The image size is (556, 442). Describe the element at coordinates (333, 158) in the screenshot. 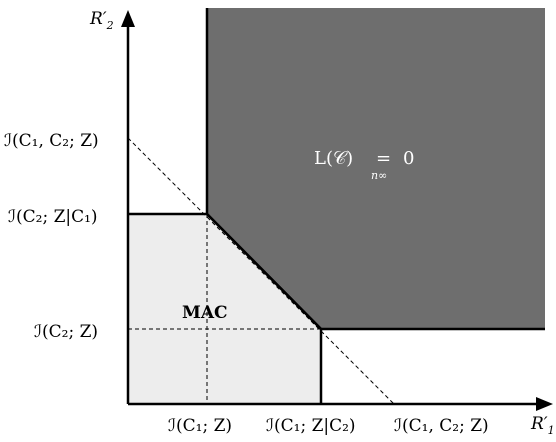

I see `capacity-expression: L(𝒞)` at that location.